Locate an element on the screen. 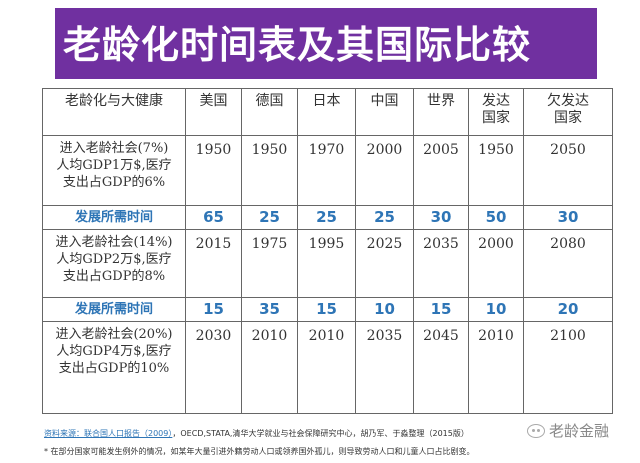  table-cell: 2025 is located at coordinates (384, 263).